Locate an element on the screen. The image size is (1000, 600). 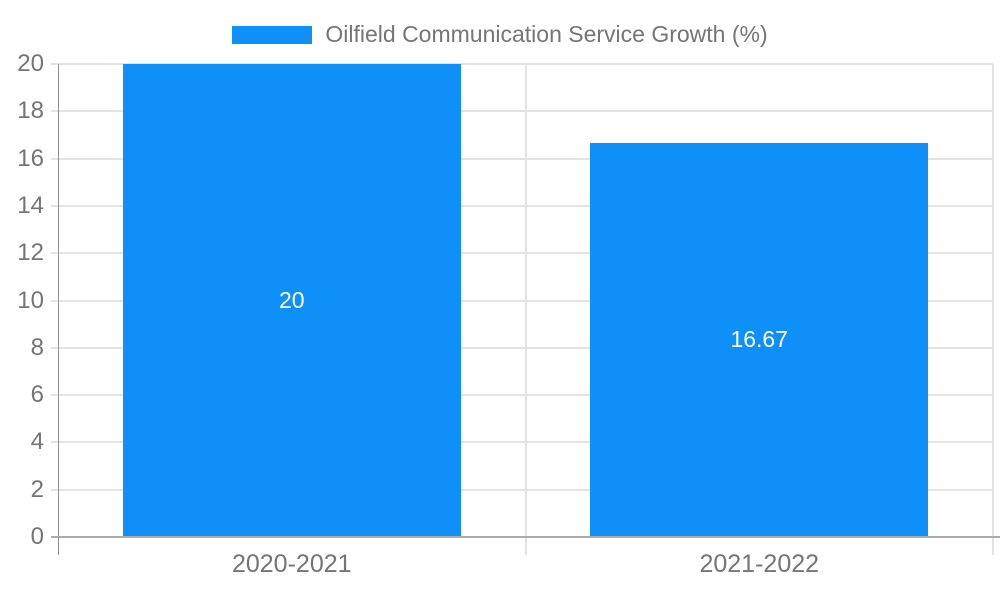
y-axis-tick-label: 16 is located at coordinates (30, 158).